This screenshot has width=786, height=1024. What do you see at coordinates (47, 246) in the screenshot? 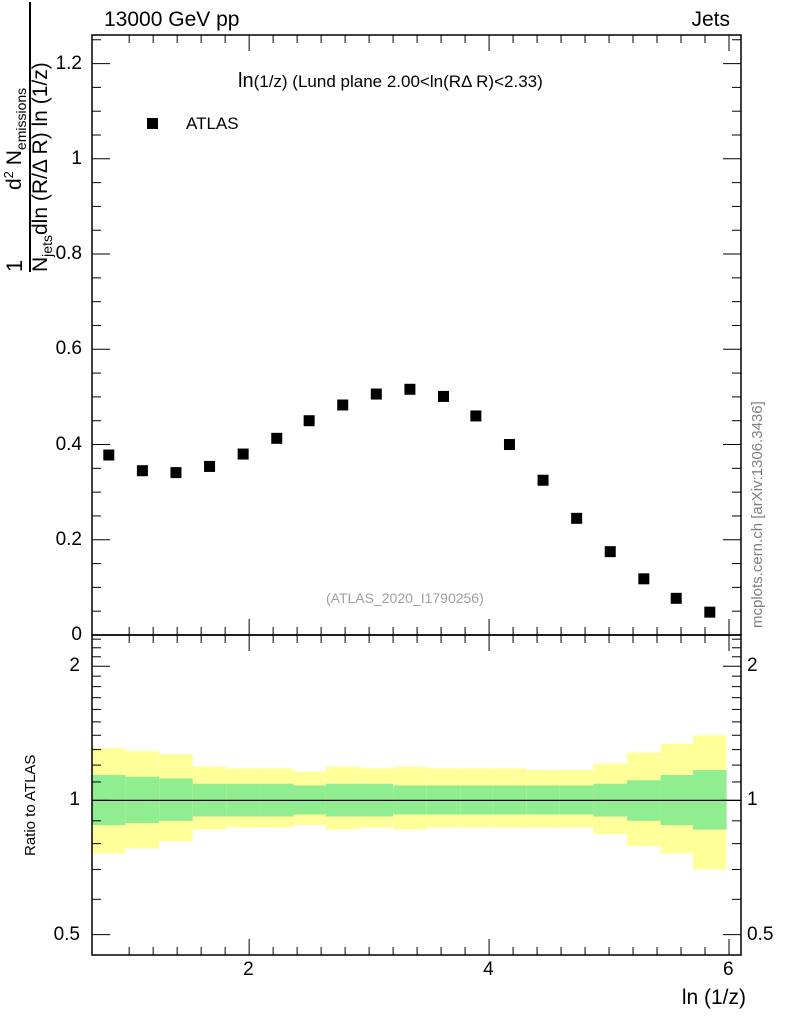
I see `ylabel-den-sub: jets` at bounding box center [47, 246].